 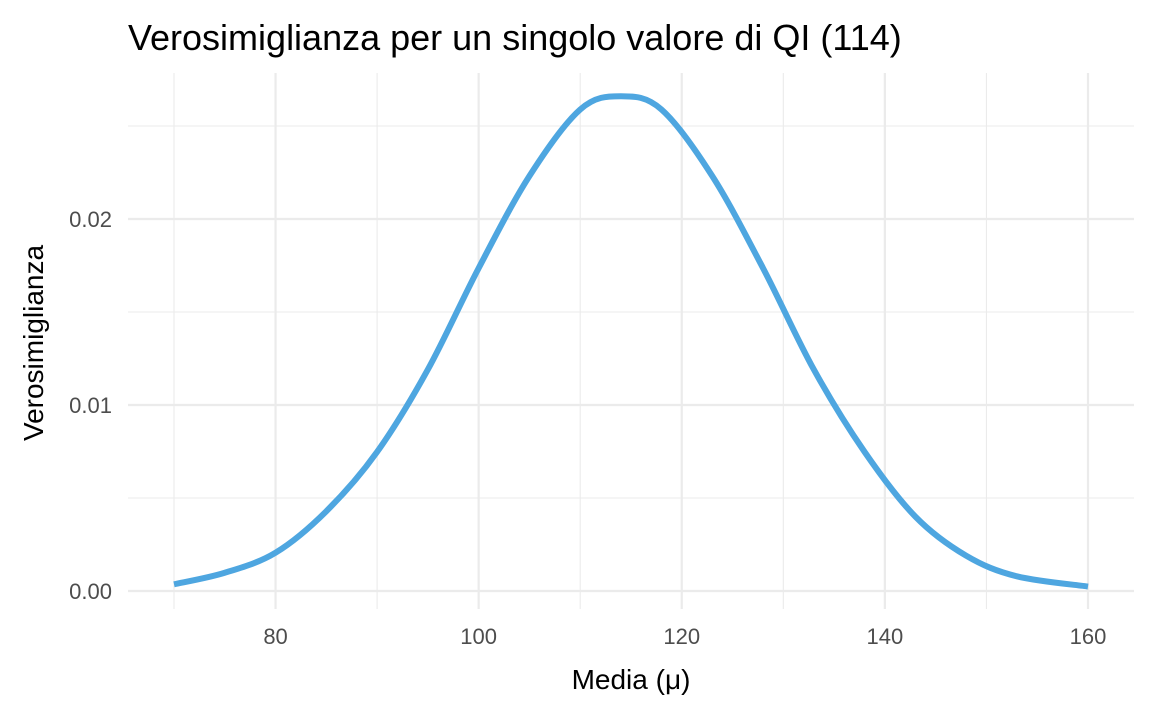 I want to click on y-tick-label: 0.02, so click(x=90, y=219).